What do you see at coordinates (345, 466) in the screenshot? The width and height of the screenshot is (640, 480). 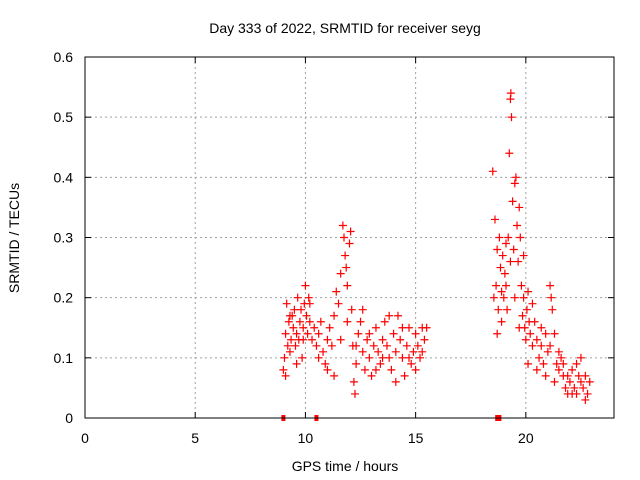 I see `x-axis-label: GPS time / hours` at bounding box center [345, 466].